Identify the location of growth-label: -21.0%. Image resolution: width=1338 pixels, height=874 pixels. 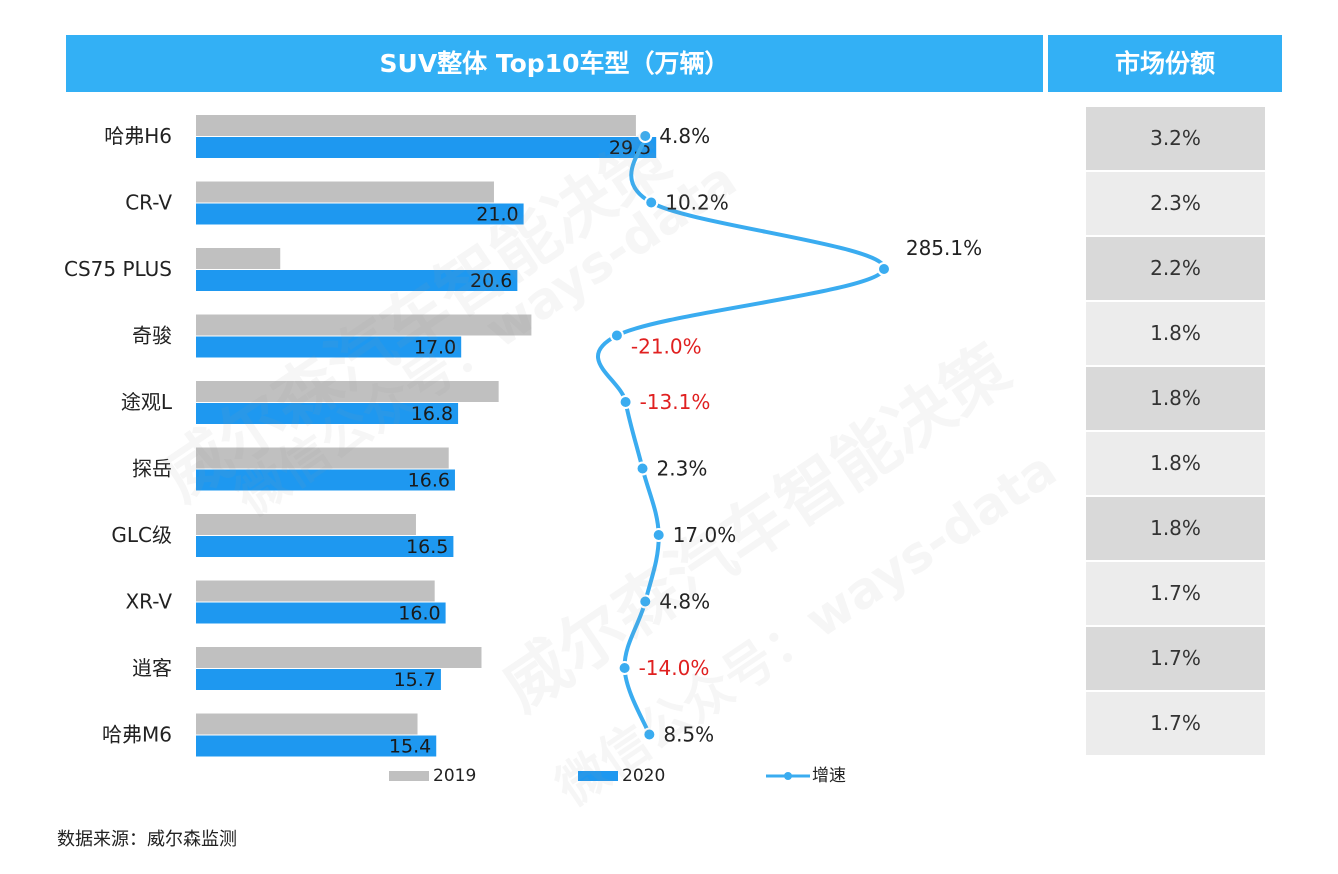
(666, 347).